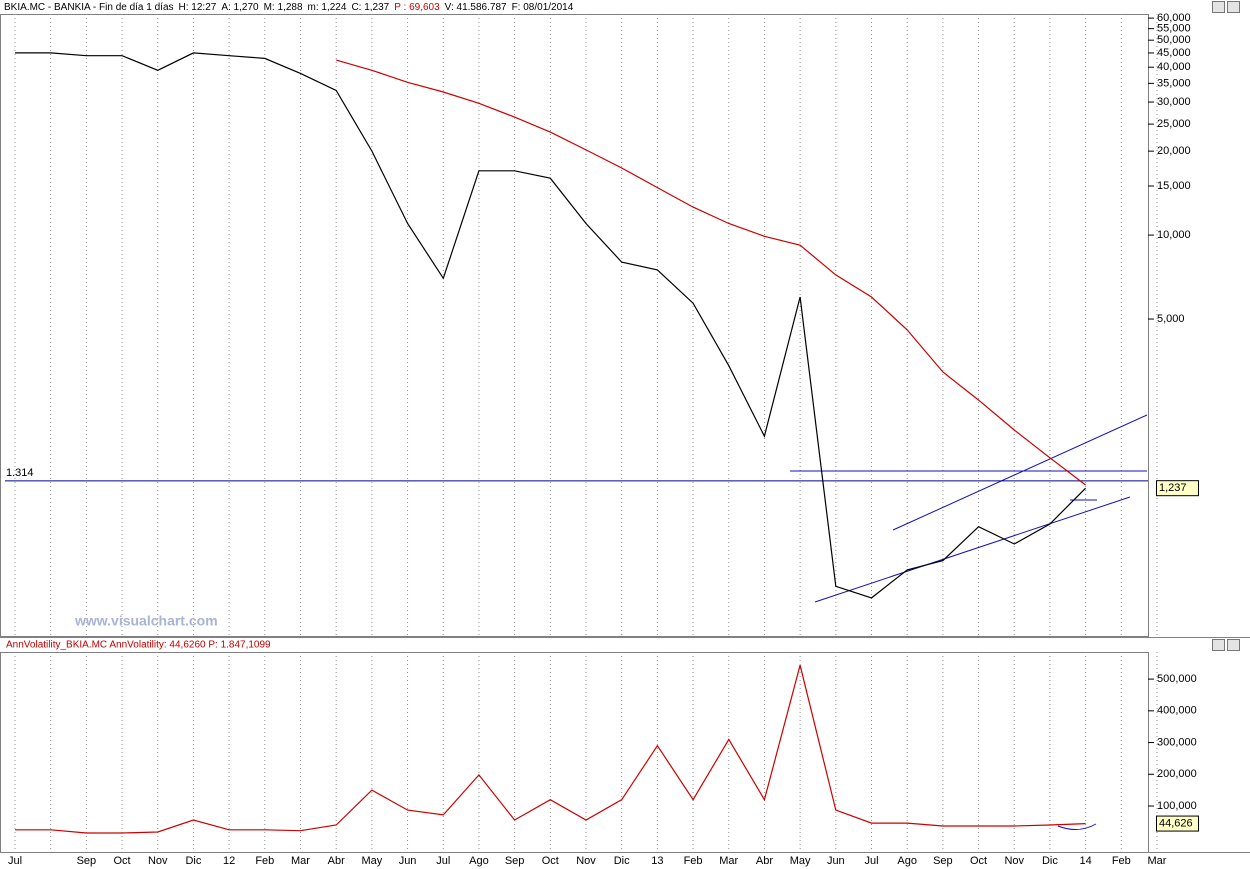 This screenshot has height=869, width=1250. Describe the element at coordinates (1177, 806) in the screenshot. I see `y-tick-label: 100,000` at that location.